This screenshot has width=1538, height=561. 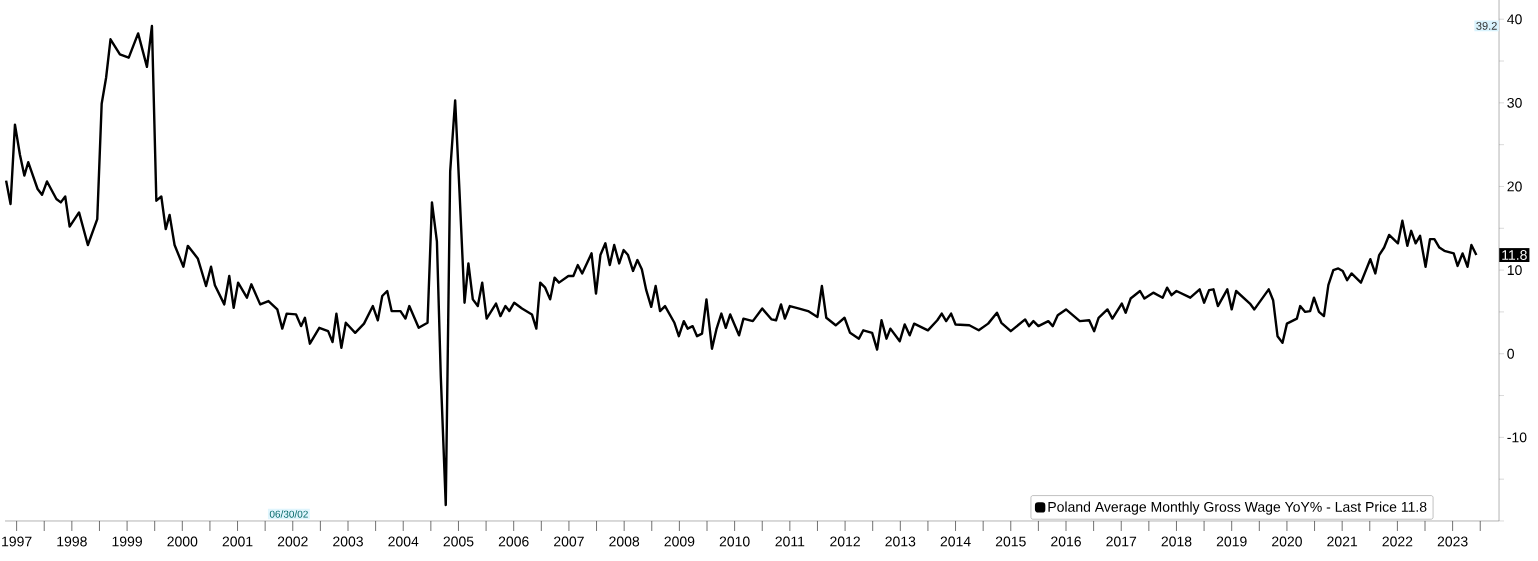 What do you see at coordinates (17, 541) in the screenshot?
I see `x-tick-label: 1997` at bounding box center [17, 541].